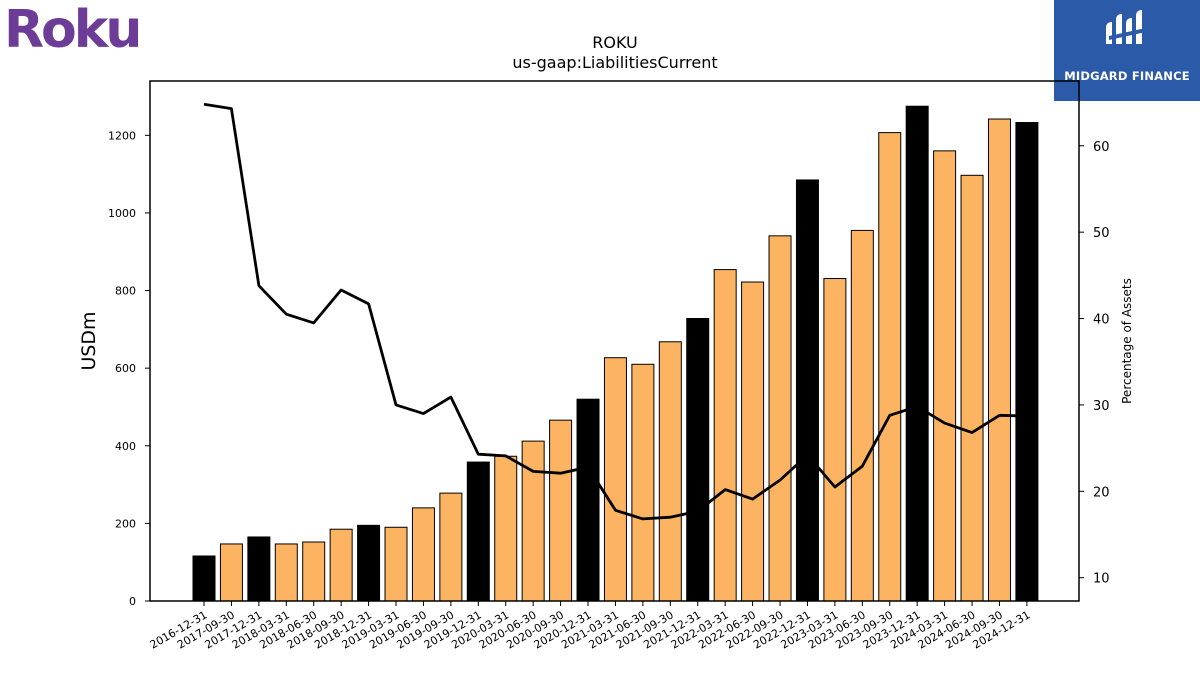 The height and width of the screenshot is (675, 1200). I want to click on y-tick-label: 200, so click(125, 523).